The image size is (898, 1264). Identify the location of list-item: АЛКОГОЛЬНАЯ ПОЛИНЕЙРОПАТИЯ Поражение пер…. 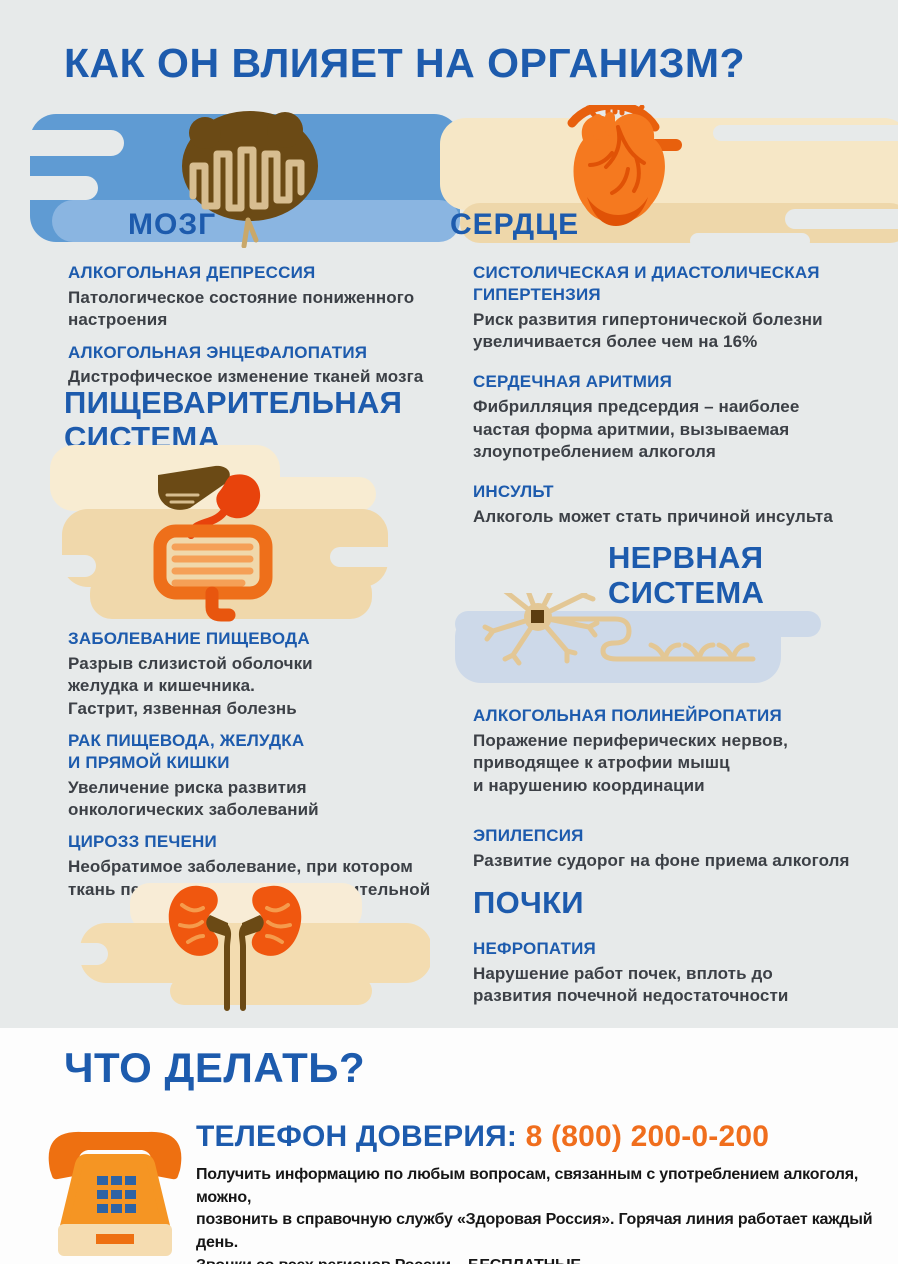
(683, 751).